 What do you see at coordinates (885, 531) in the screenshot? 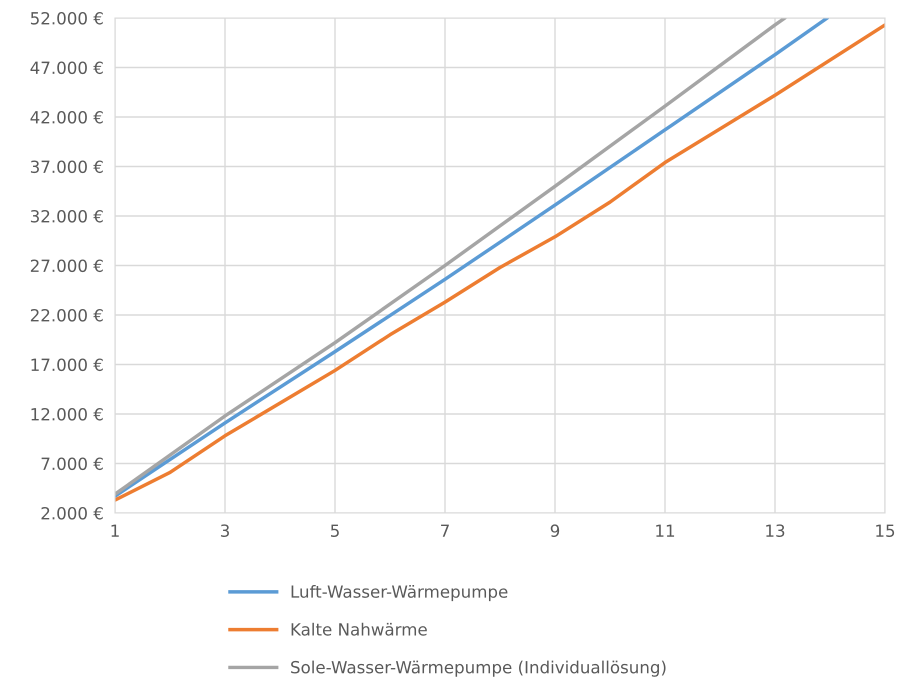
I see `x-tick-label: 15` at bounding box center [885, 531].